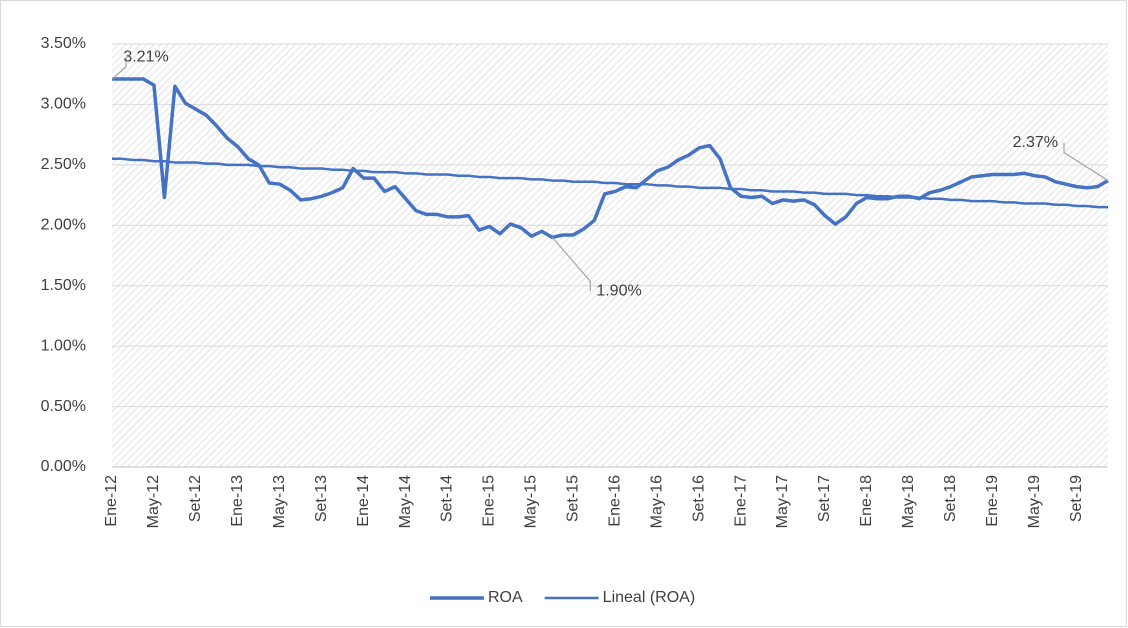  Describe the element at coordinates (866, 501) in the screenshot. I see `x-tick-label: Ene-18` at that location.